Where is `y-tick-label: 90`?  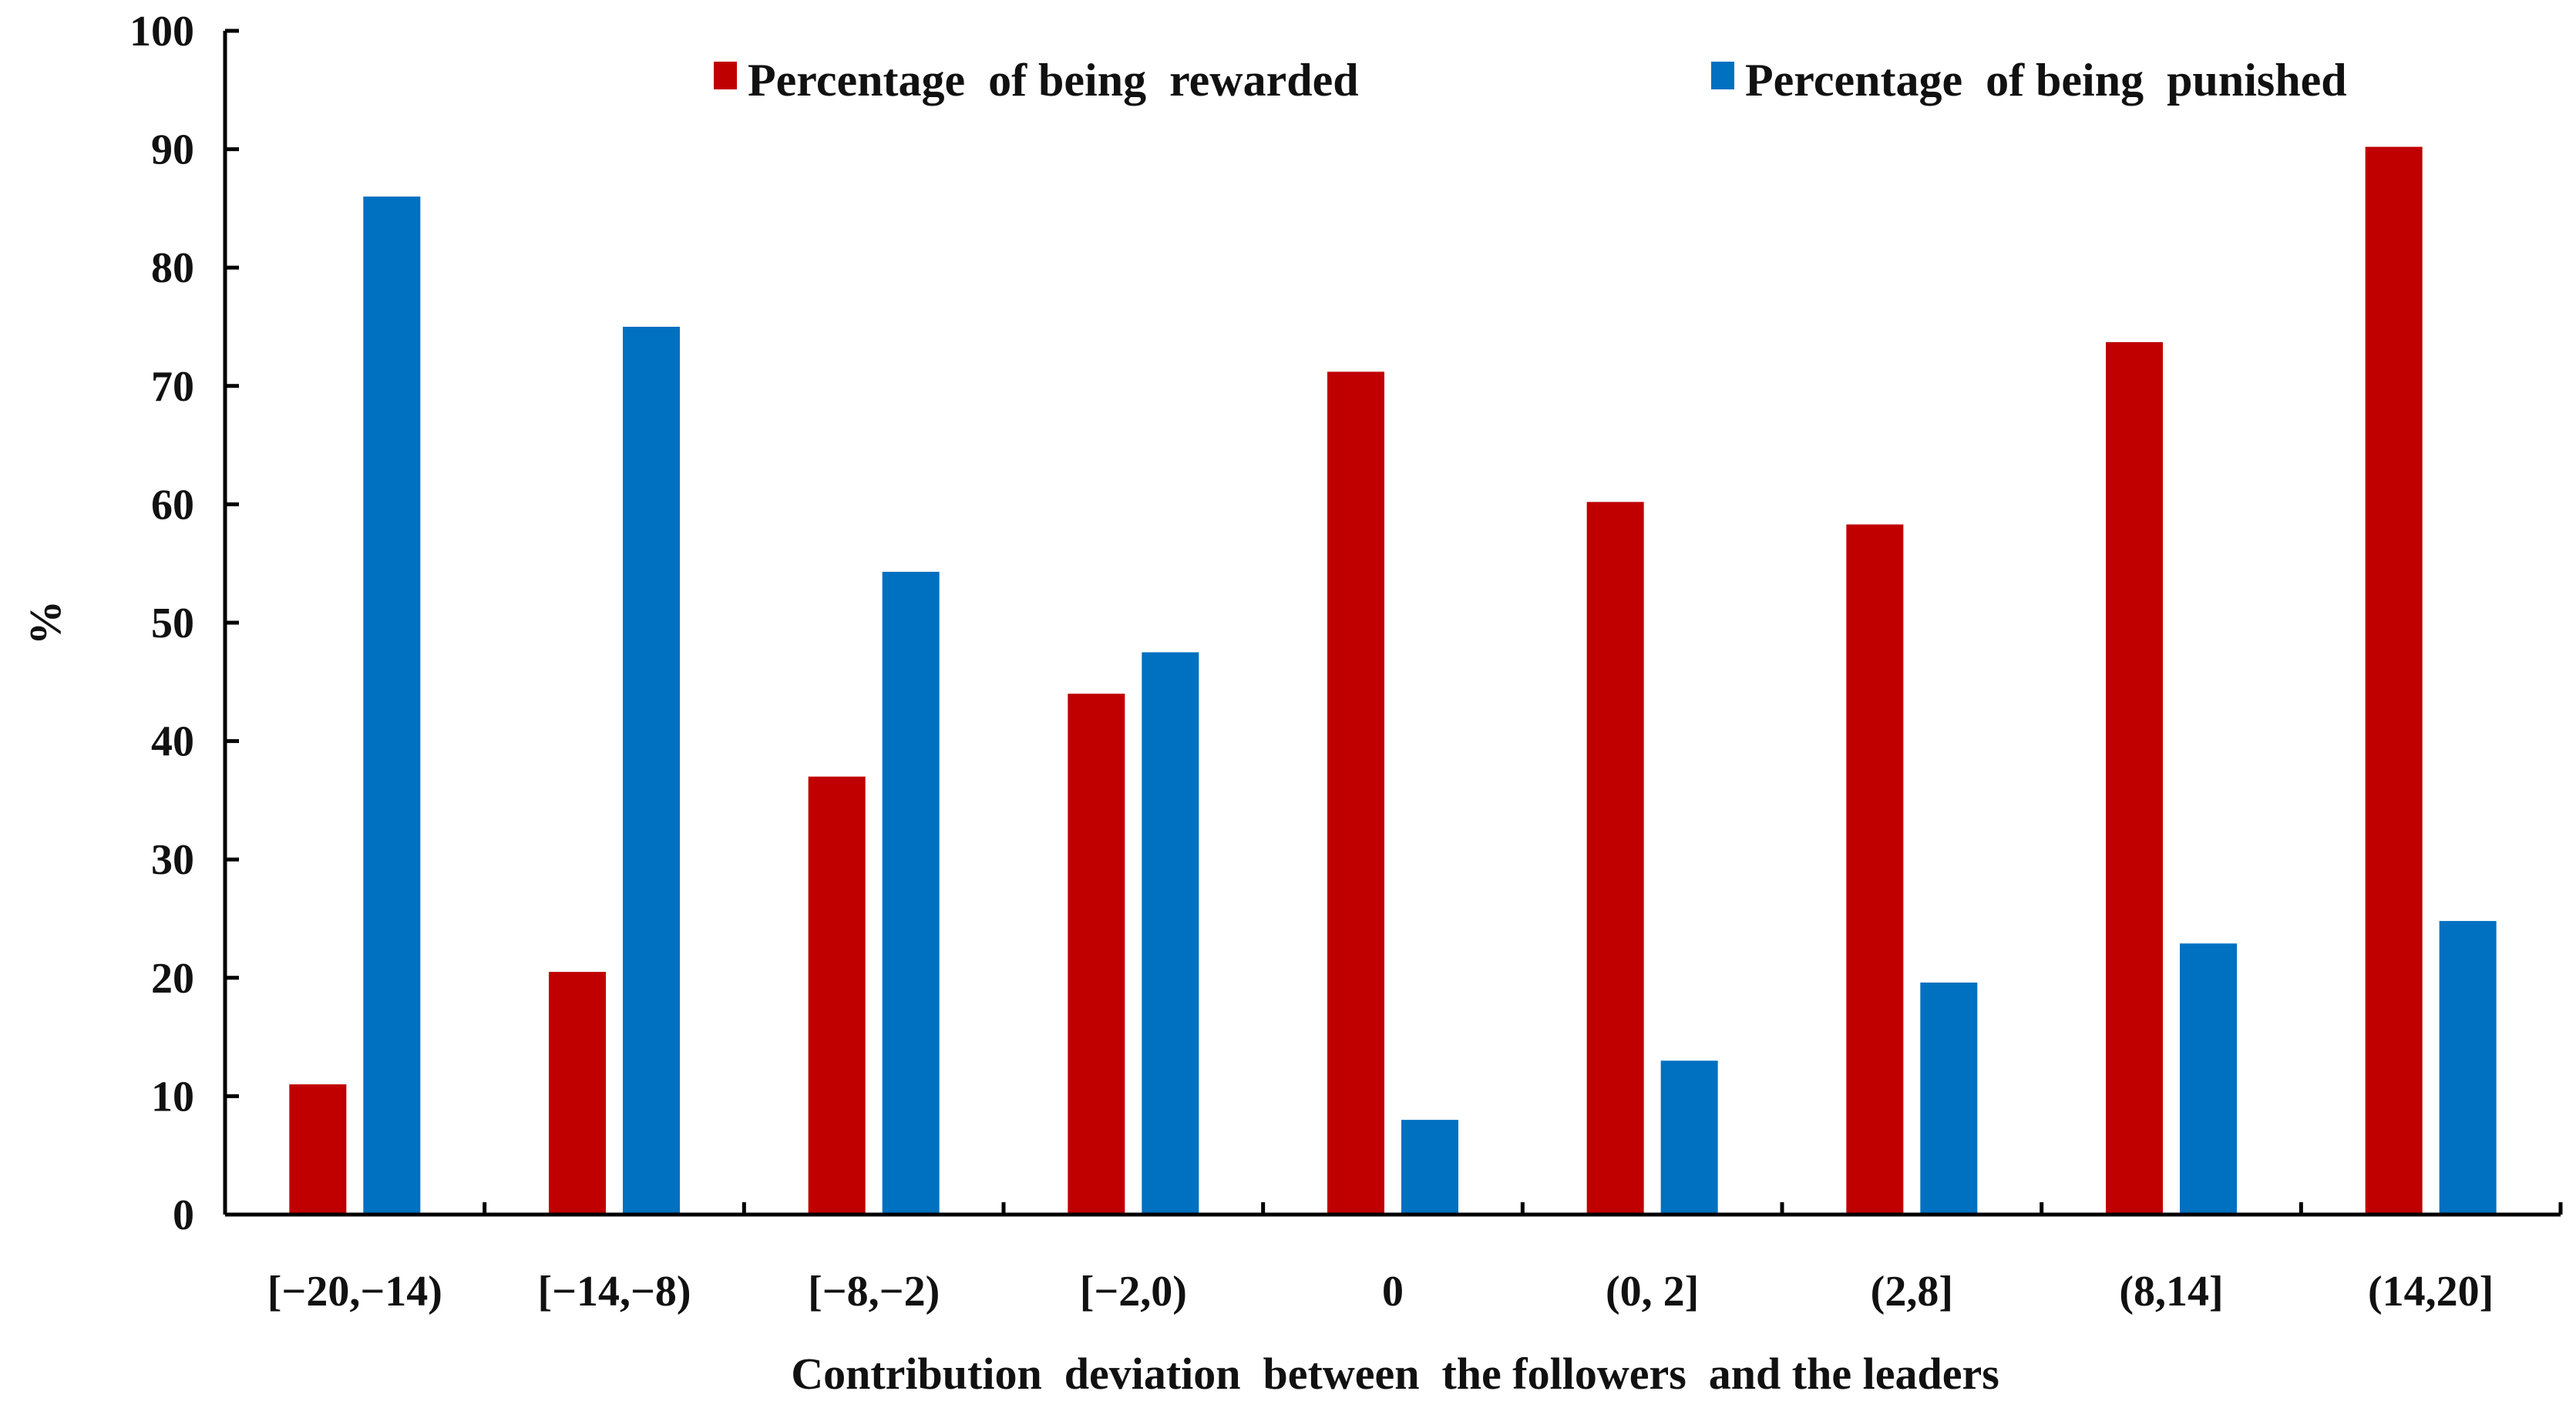
y-tick-label: 90 is located at coordinates (172, 150).